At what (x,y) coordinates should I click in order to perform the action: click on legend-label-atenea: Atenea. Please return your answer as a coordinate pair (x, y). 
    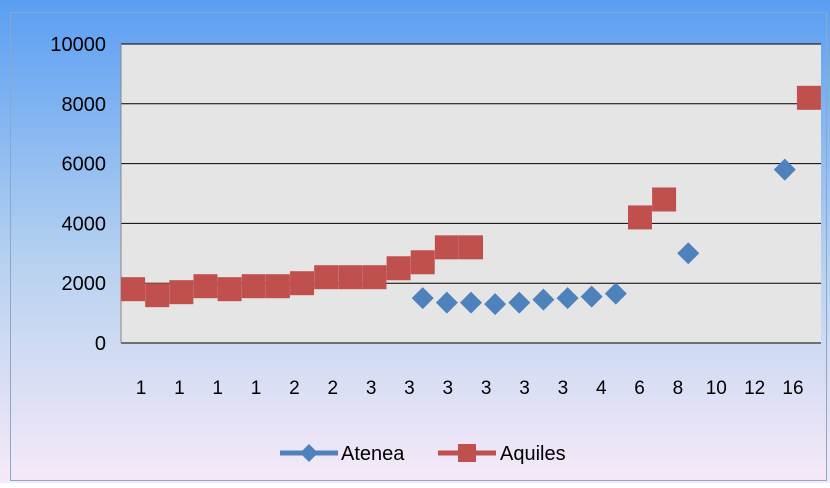
    Looking at the image, I should click on (373, 454).